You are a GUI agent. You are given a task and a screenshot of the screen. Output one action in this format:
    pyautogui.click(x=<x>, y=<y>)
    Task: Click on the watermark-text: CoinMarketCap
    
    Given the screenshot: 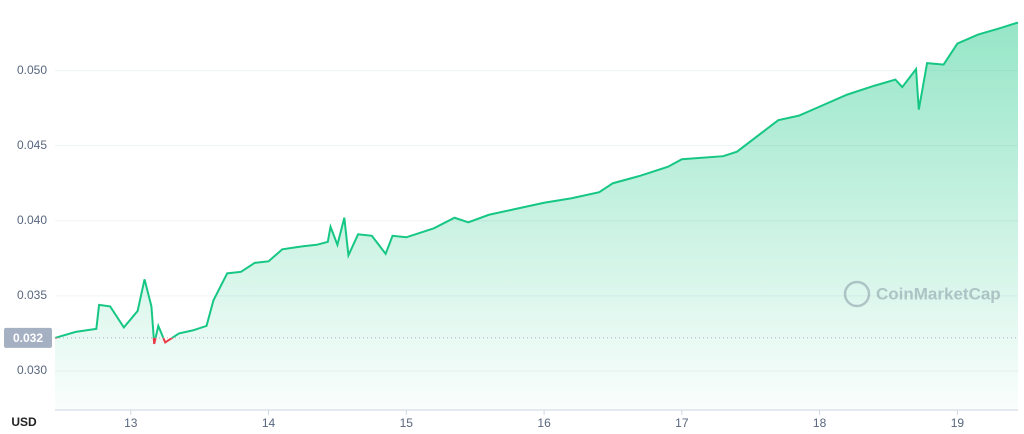 What is the action you would take?
    pyautogui.click(x=938, y=293)
    